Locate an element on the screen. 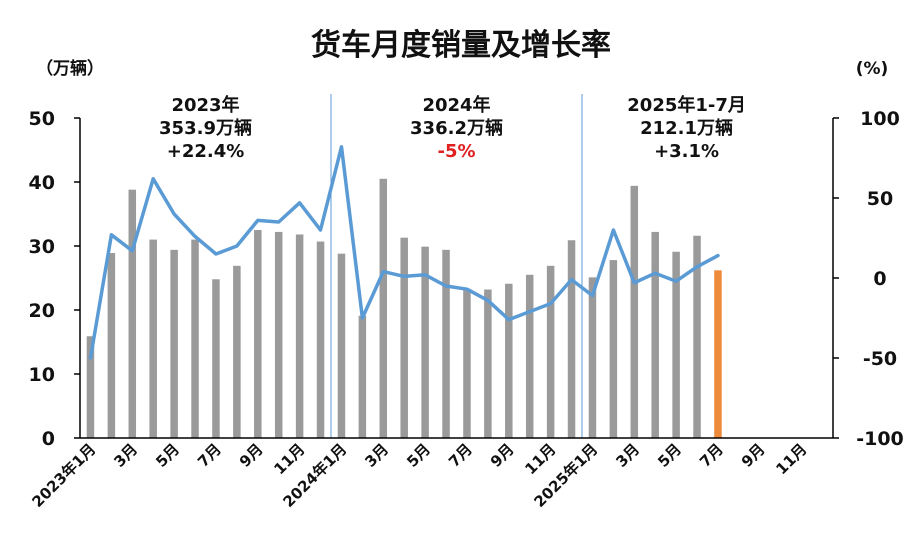 The height and width of the screenshot is (549, 922). annotation-1-line-1: 2023年 is located at coordinates (205, 105).